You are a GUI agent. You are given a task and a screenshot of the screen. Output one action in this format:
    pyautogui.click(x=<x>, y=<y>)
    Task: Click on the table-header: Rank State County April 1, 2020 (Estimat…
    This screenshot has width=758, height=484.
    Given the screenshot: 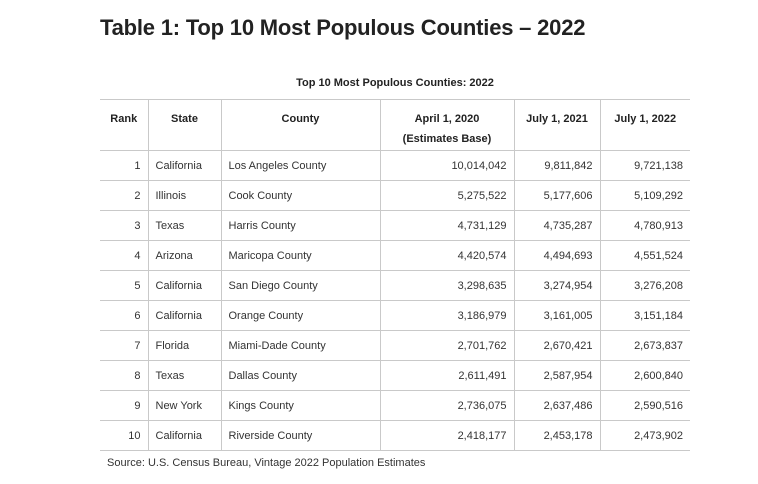 What is the action you would take?
    pyautogui.click(x=395, y=125)
    